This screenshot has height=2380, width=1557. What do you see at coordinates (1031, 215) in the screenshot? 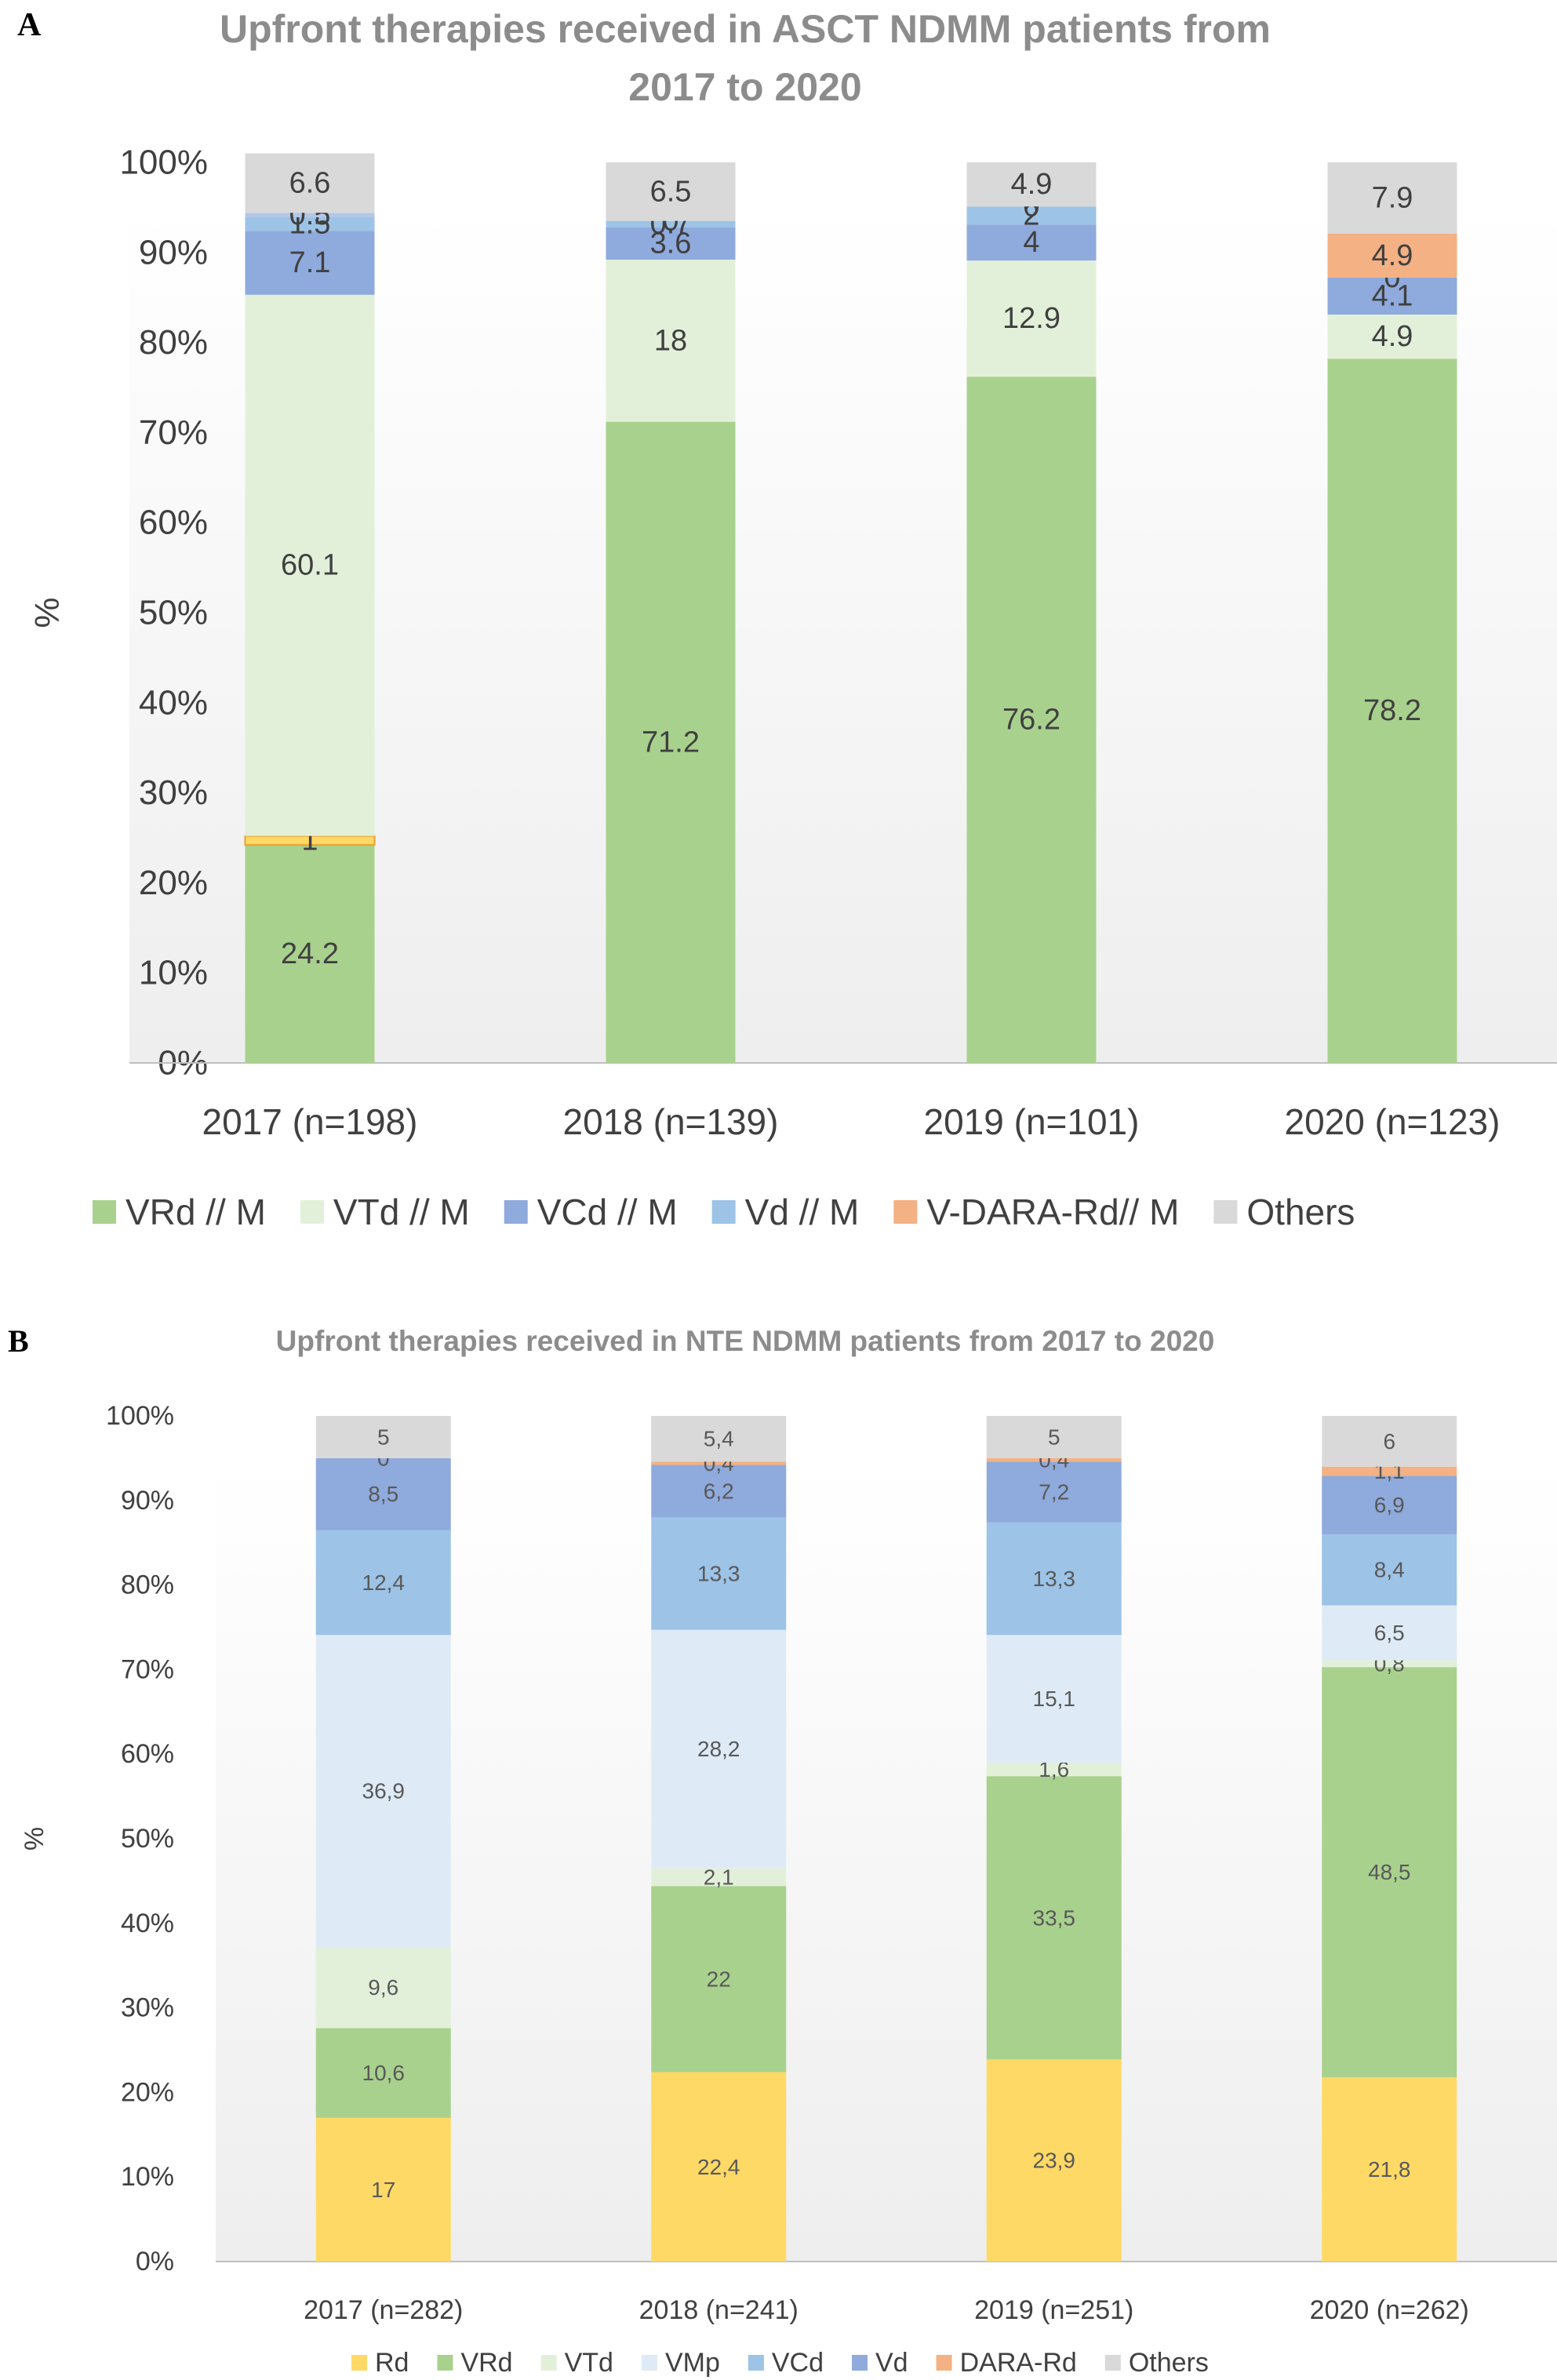
I see `data-label: 2` at bounding box center [1031, 215].